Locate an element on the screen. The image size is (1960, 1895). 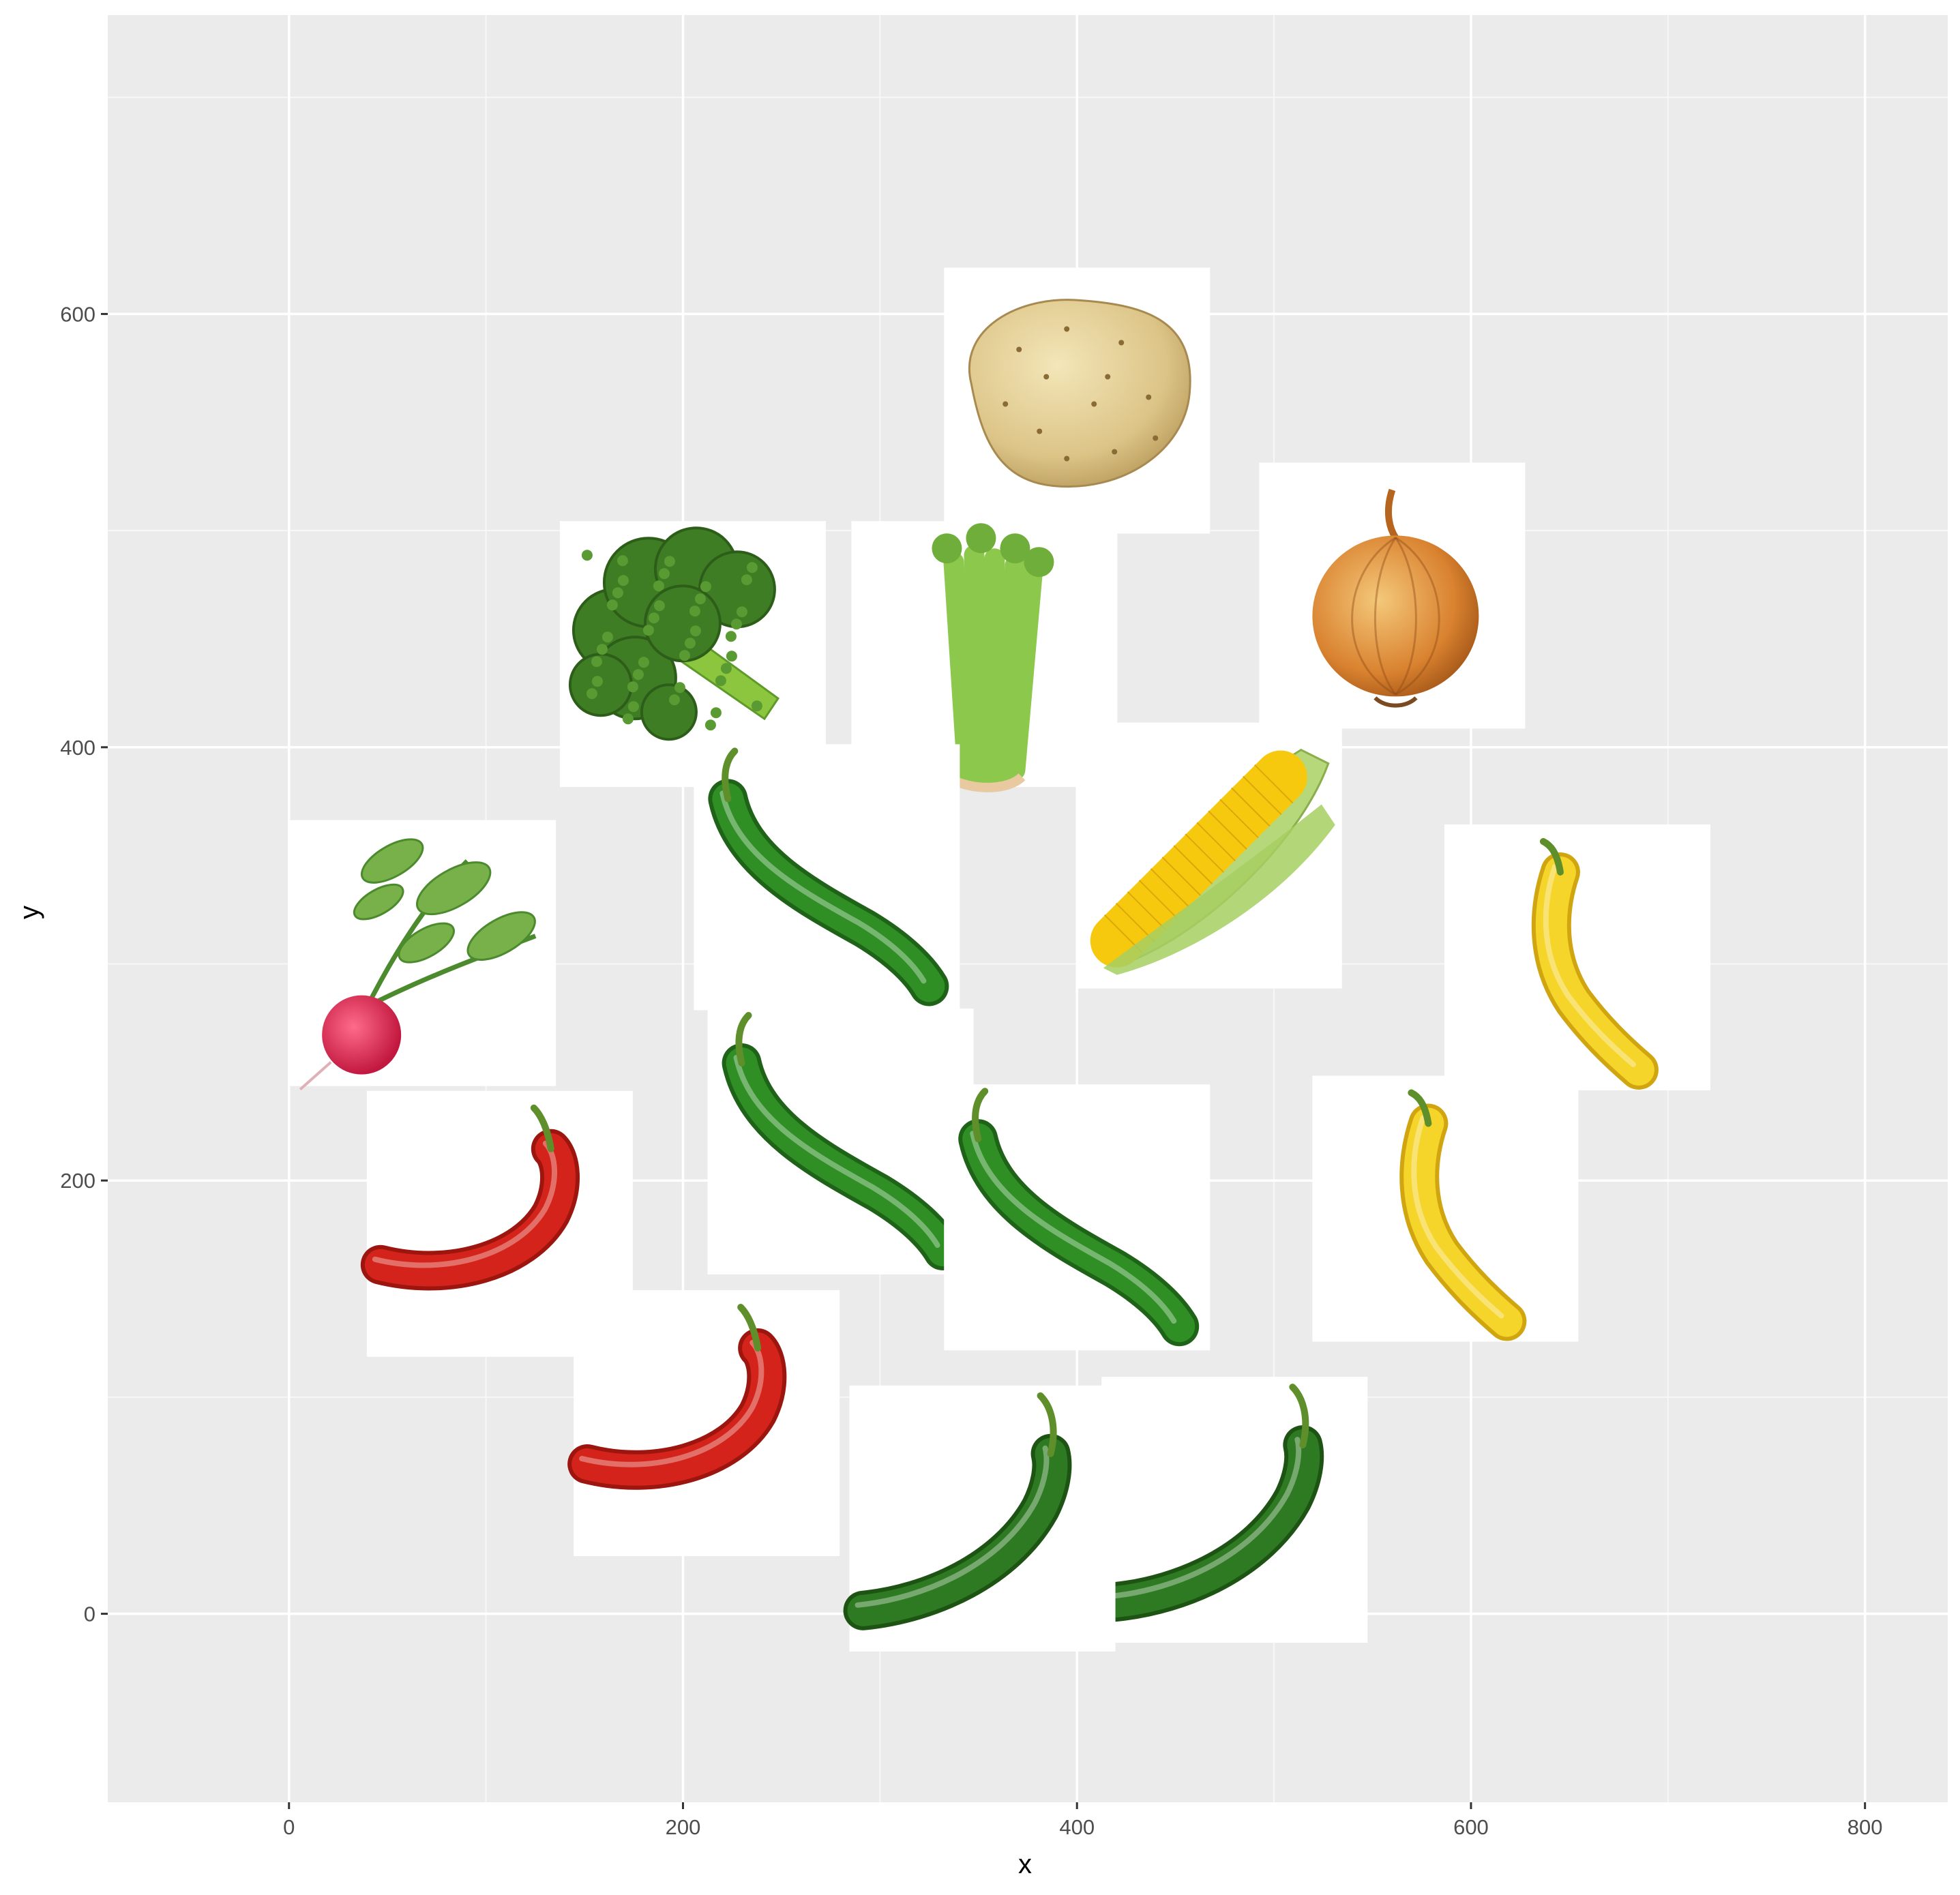
x-tick-label: 400 is located at coordinates (1077, 1827).